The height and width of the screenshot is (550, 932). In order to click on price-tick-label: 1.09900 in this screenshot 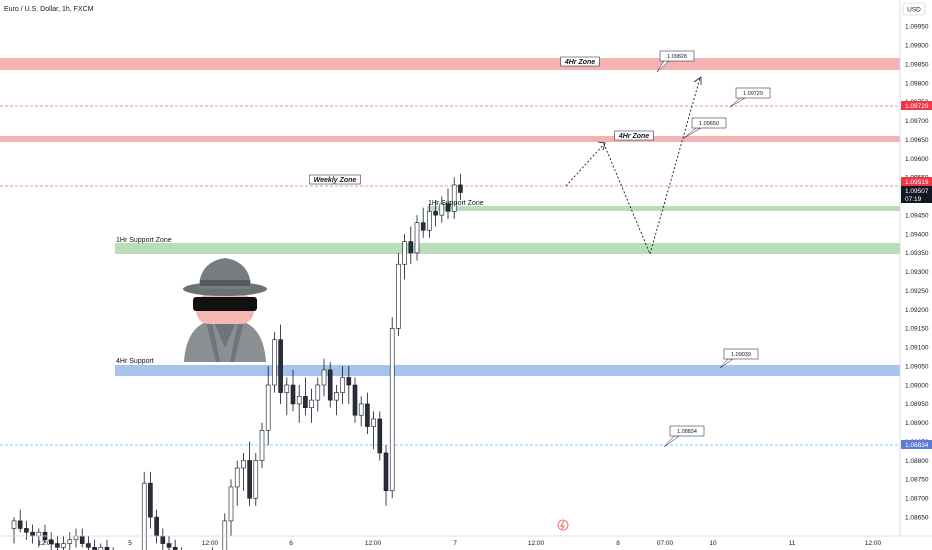, I will do `click(917, 46)`.